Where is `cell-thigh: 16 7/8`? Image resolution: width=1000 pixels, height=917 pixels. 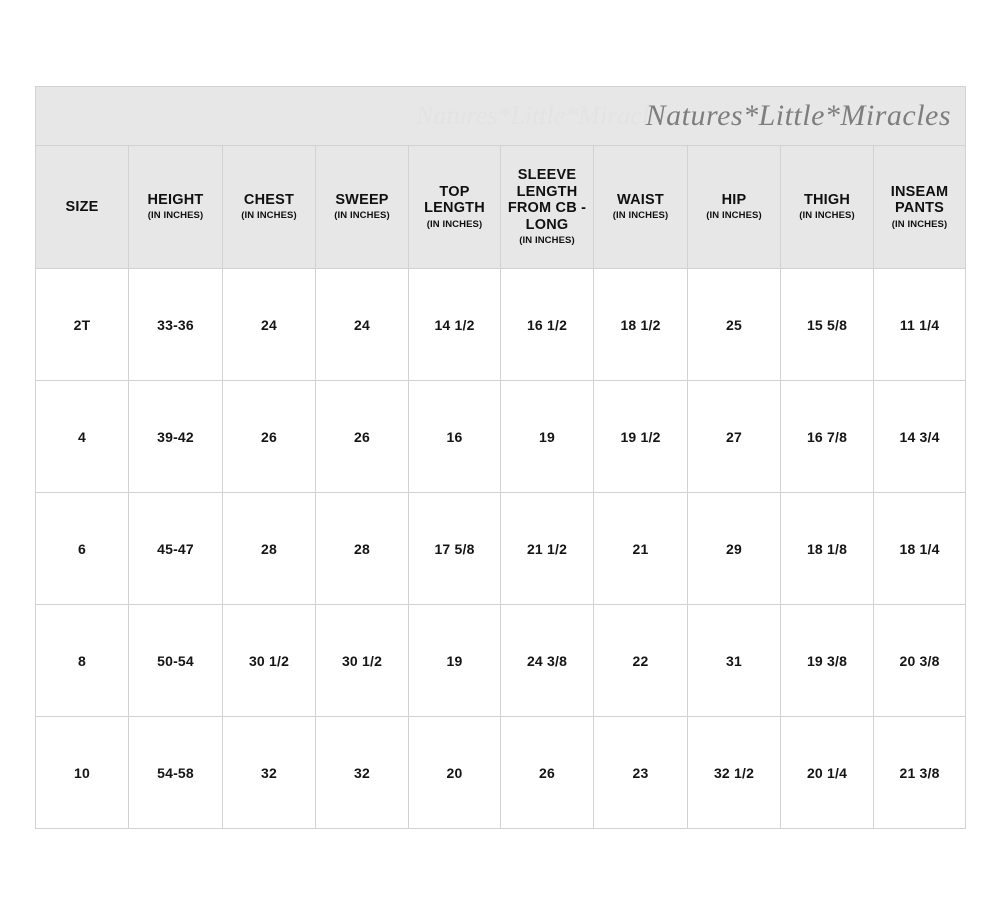
cell-thigh: 16 7/8 is located at coordinates (827, 436).